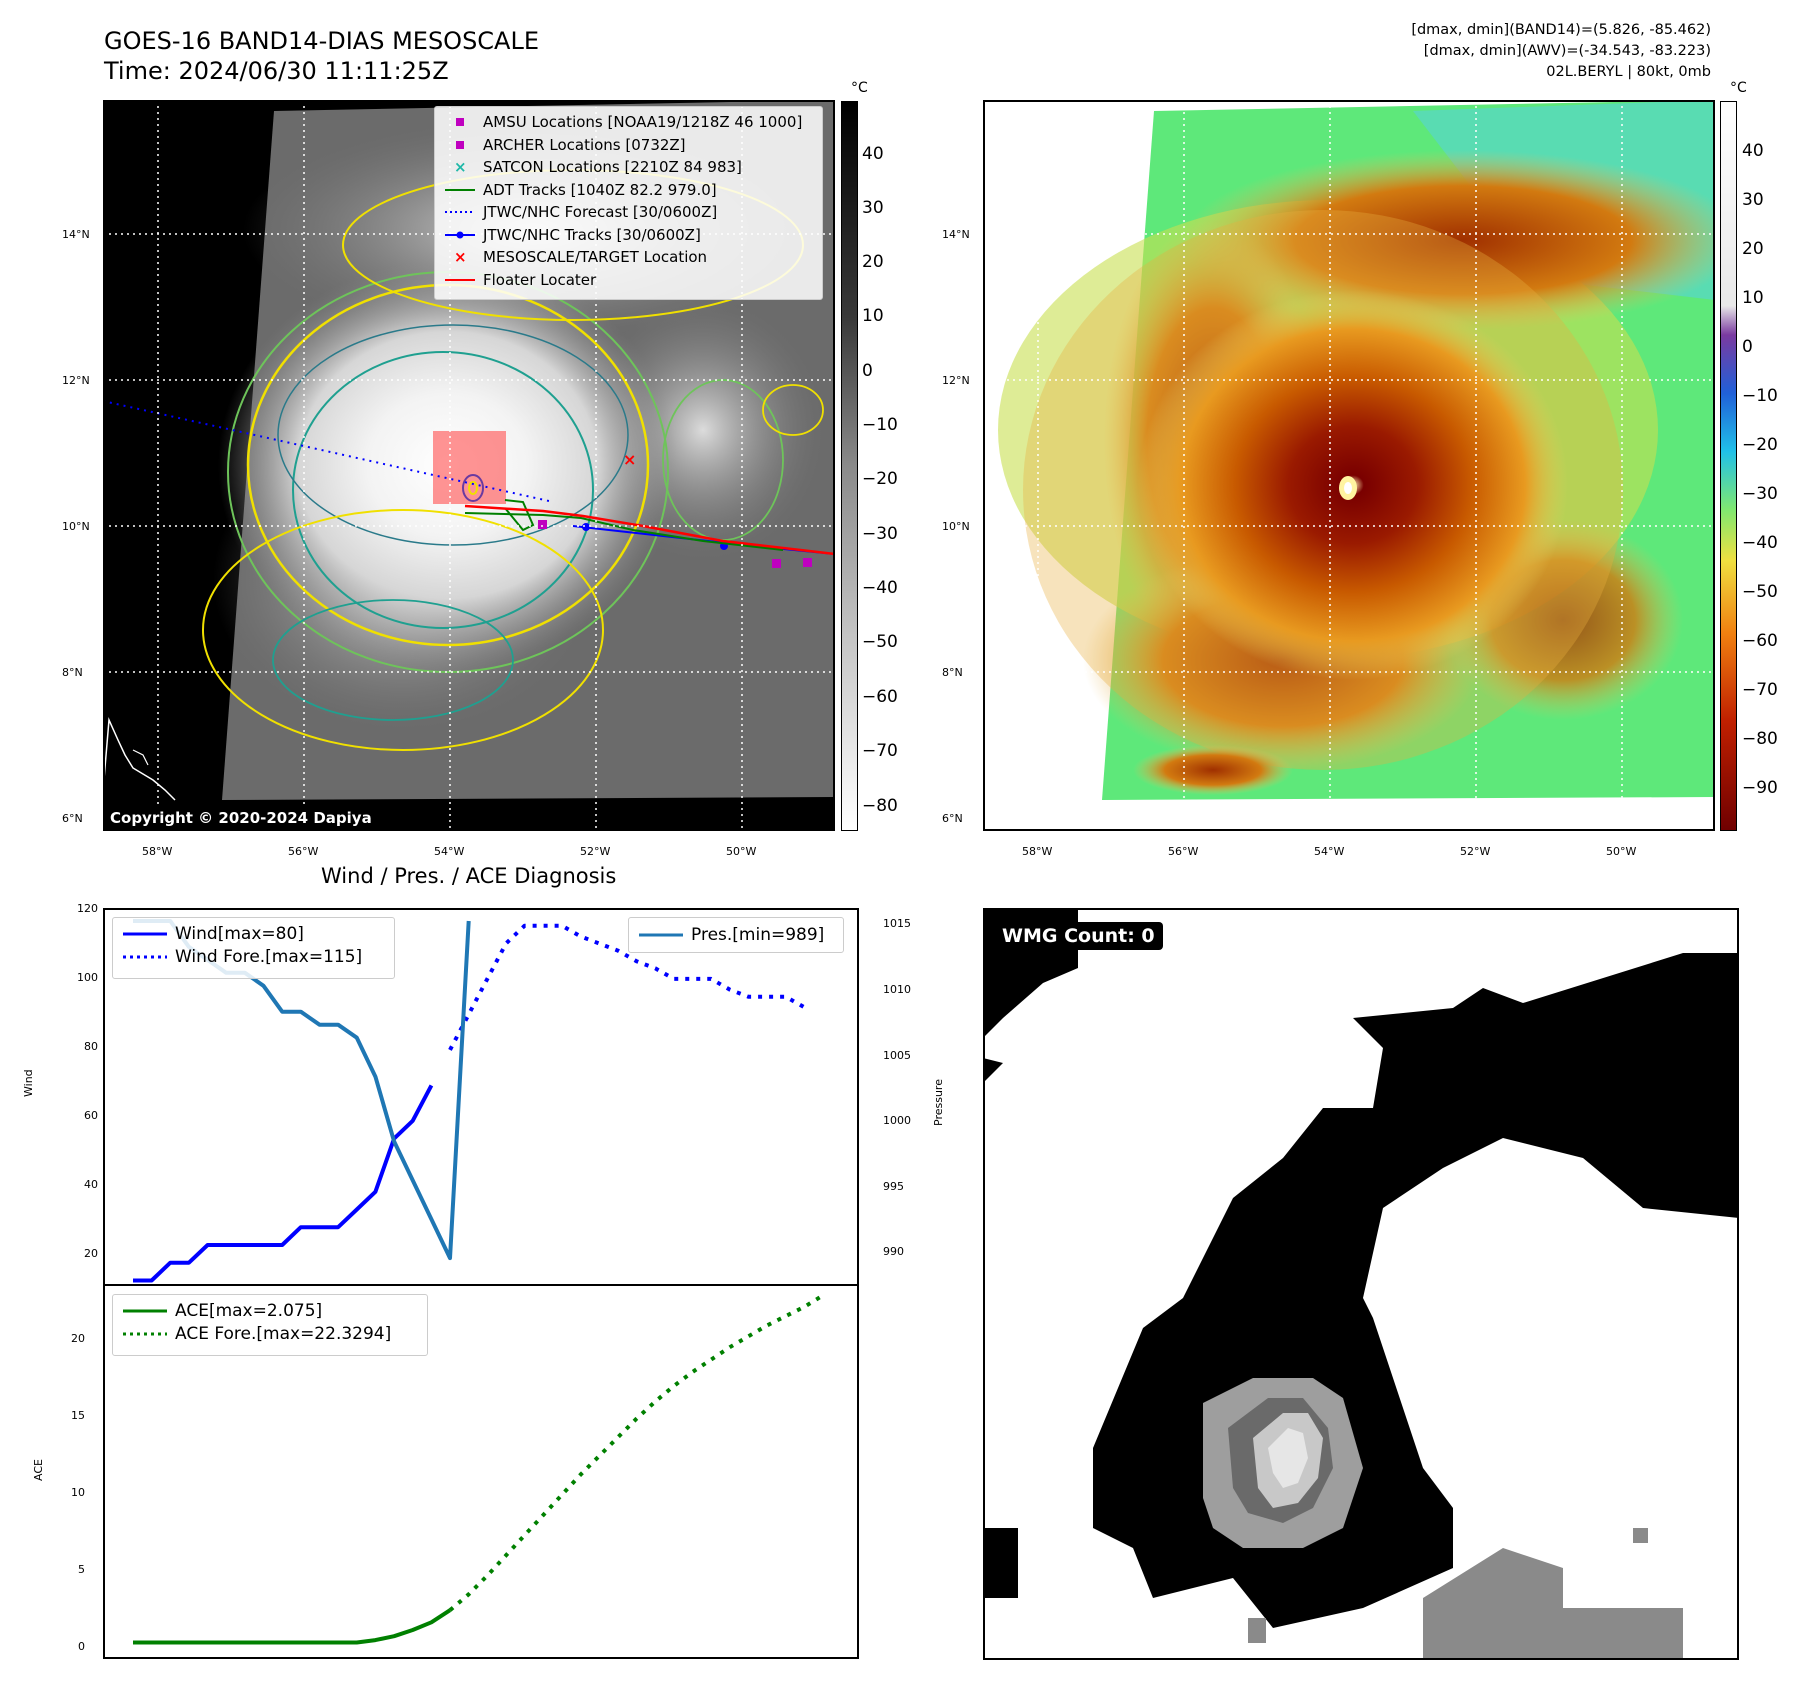  I want to click on ace-tick: 20, so click(78, 1338).